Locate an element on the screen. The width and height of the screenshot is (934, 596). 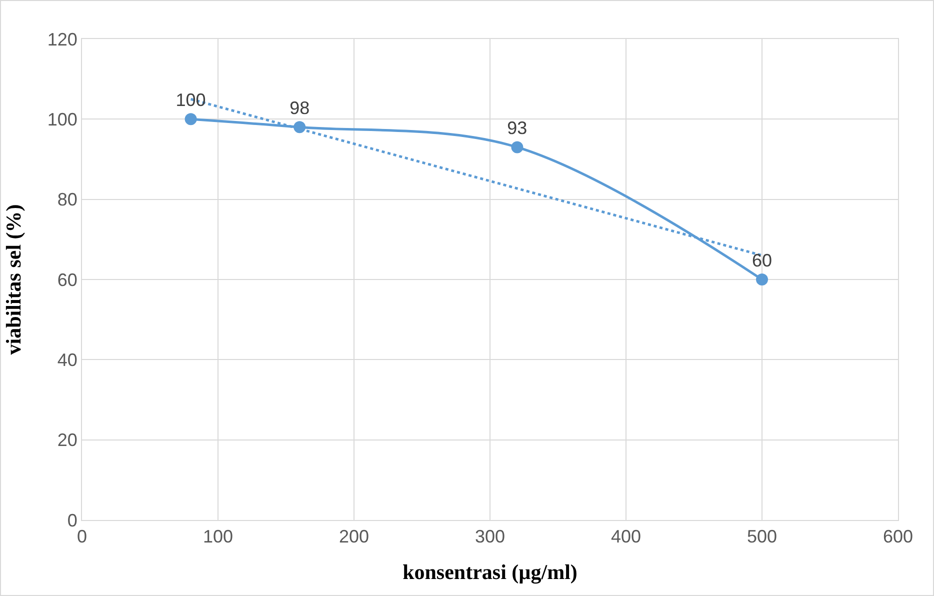
x-tick-label: 100 is located at coordinates (218, 536).